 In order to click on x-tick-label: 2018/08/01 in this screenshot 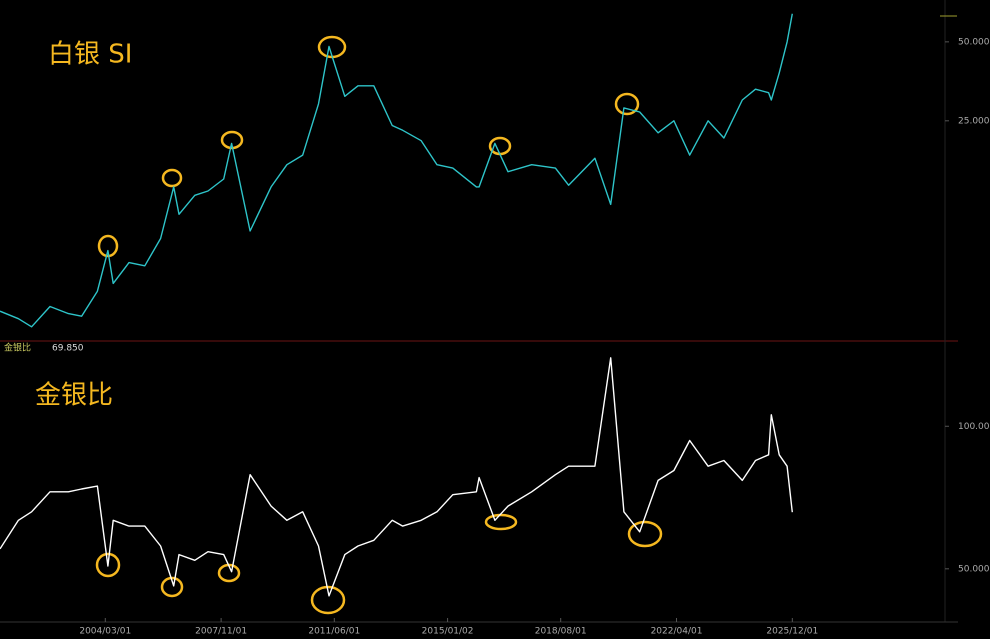, I will do `click(561, 632)`.